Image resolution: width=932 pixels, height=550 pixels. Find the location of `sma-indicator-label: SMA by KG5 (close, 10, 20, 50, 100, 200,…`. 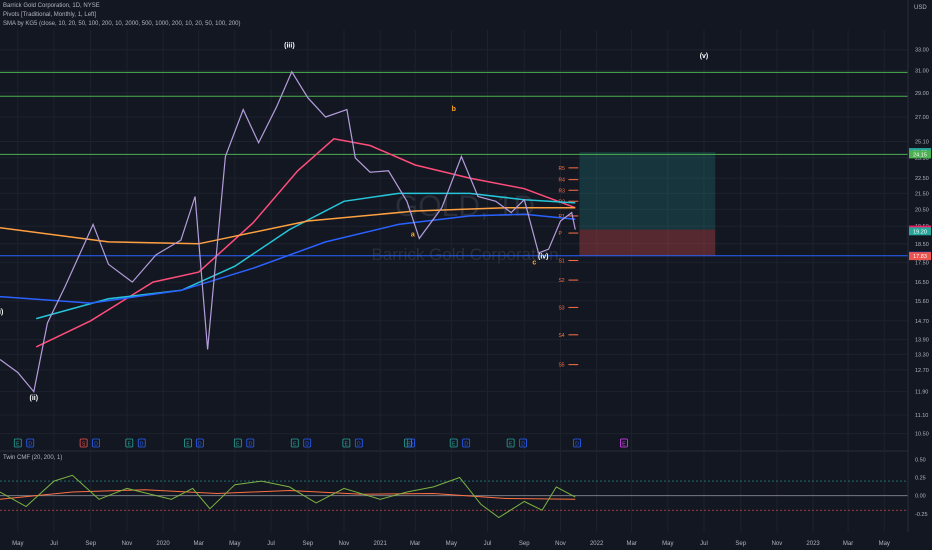

sma-indicator-label: SMA by KG5 (close, 10, 20, 50, 100, 200,… is located at coordinates (122, 24).